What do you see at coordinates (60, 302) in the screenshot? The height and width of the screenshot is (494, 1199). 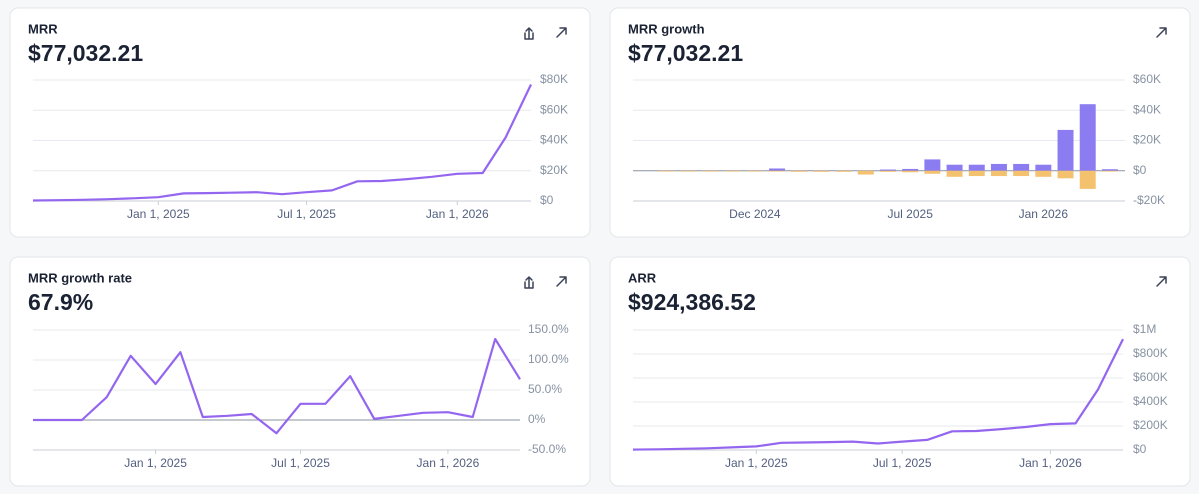 I see `headline-value: 67.9%` at bounding box center [60, 302].